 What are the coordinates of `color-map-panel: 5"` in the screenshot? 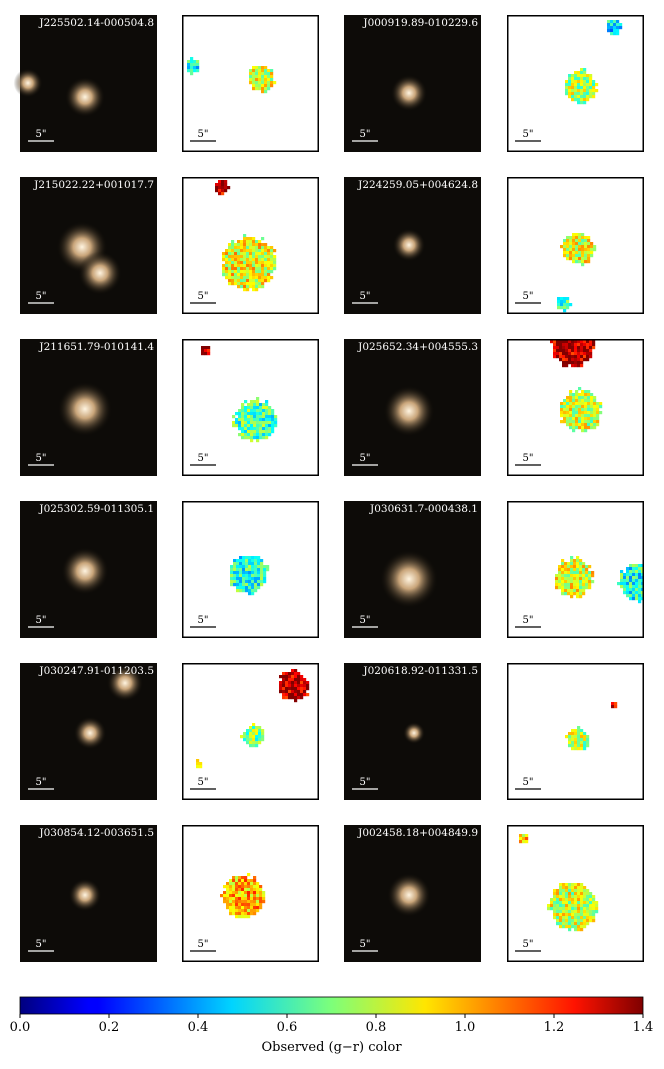 It's located at (575, 83).